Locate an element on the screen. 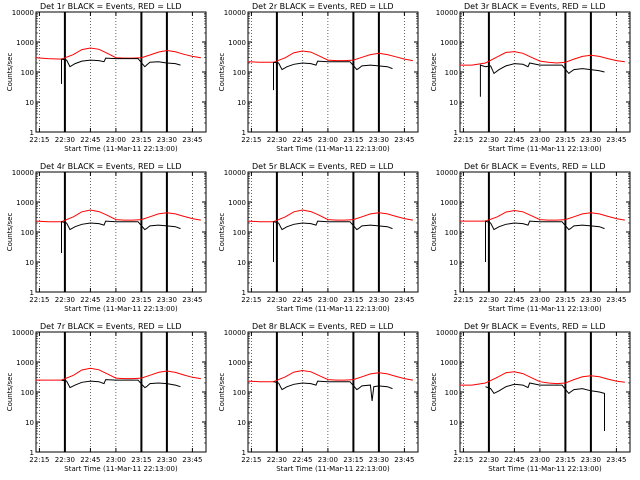 The height and width of the screenshot is (480, 640). chart-title: Det 1r BLACK = Events, RED = LLD is located at coordinates (111, 6).